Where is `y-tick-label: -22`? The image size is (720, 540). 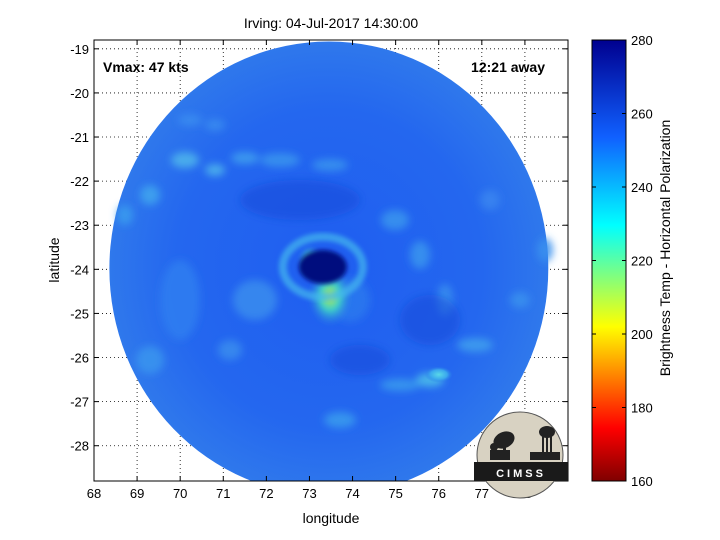
y-tick-label: -22 is located at coordinates (79, 181).